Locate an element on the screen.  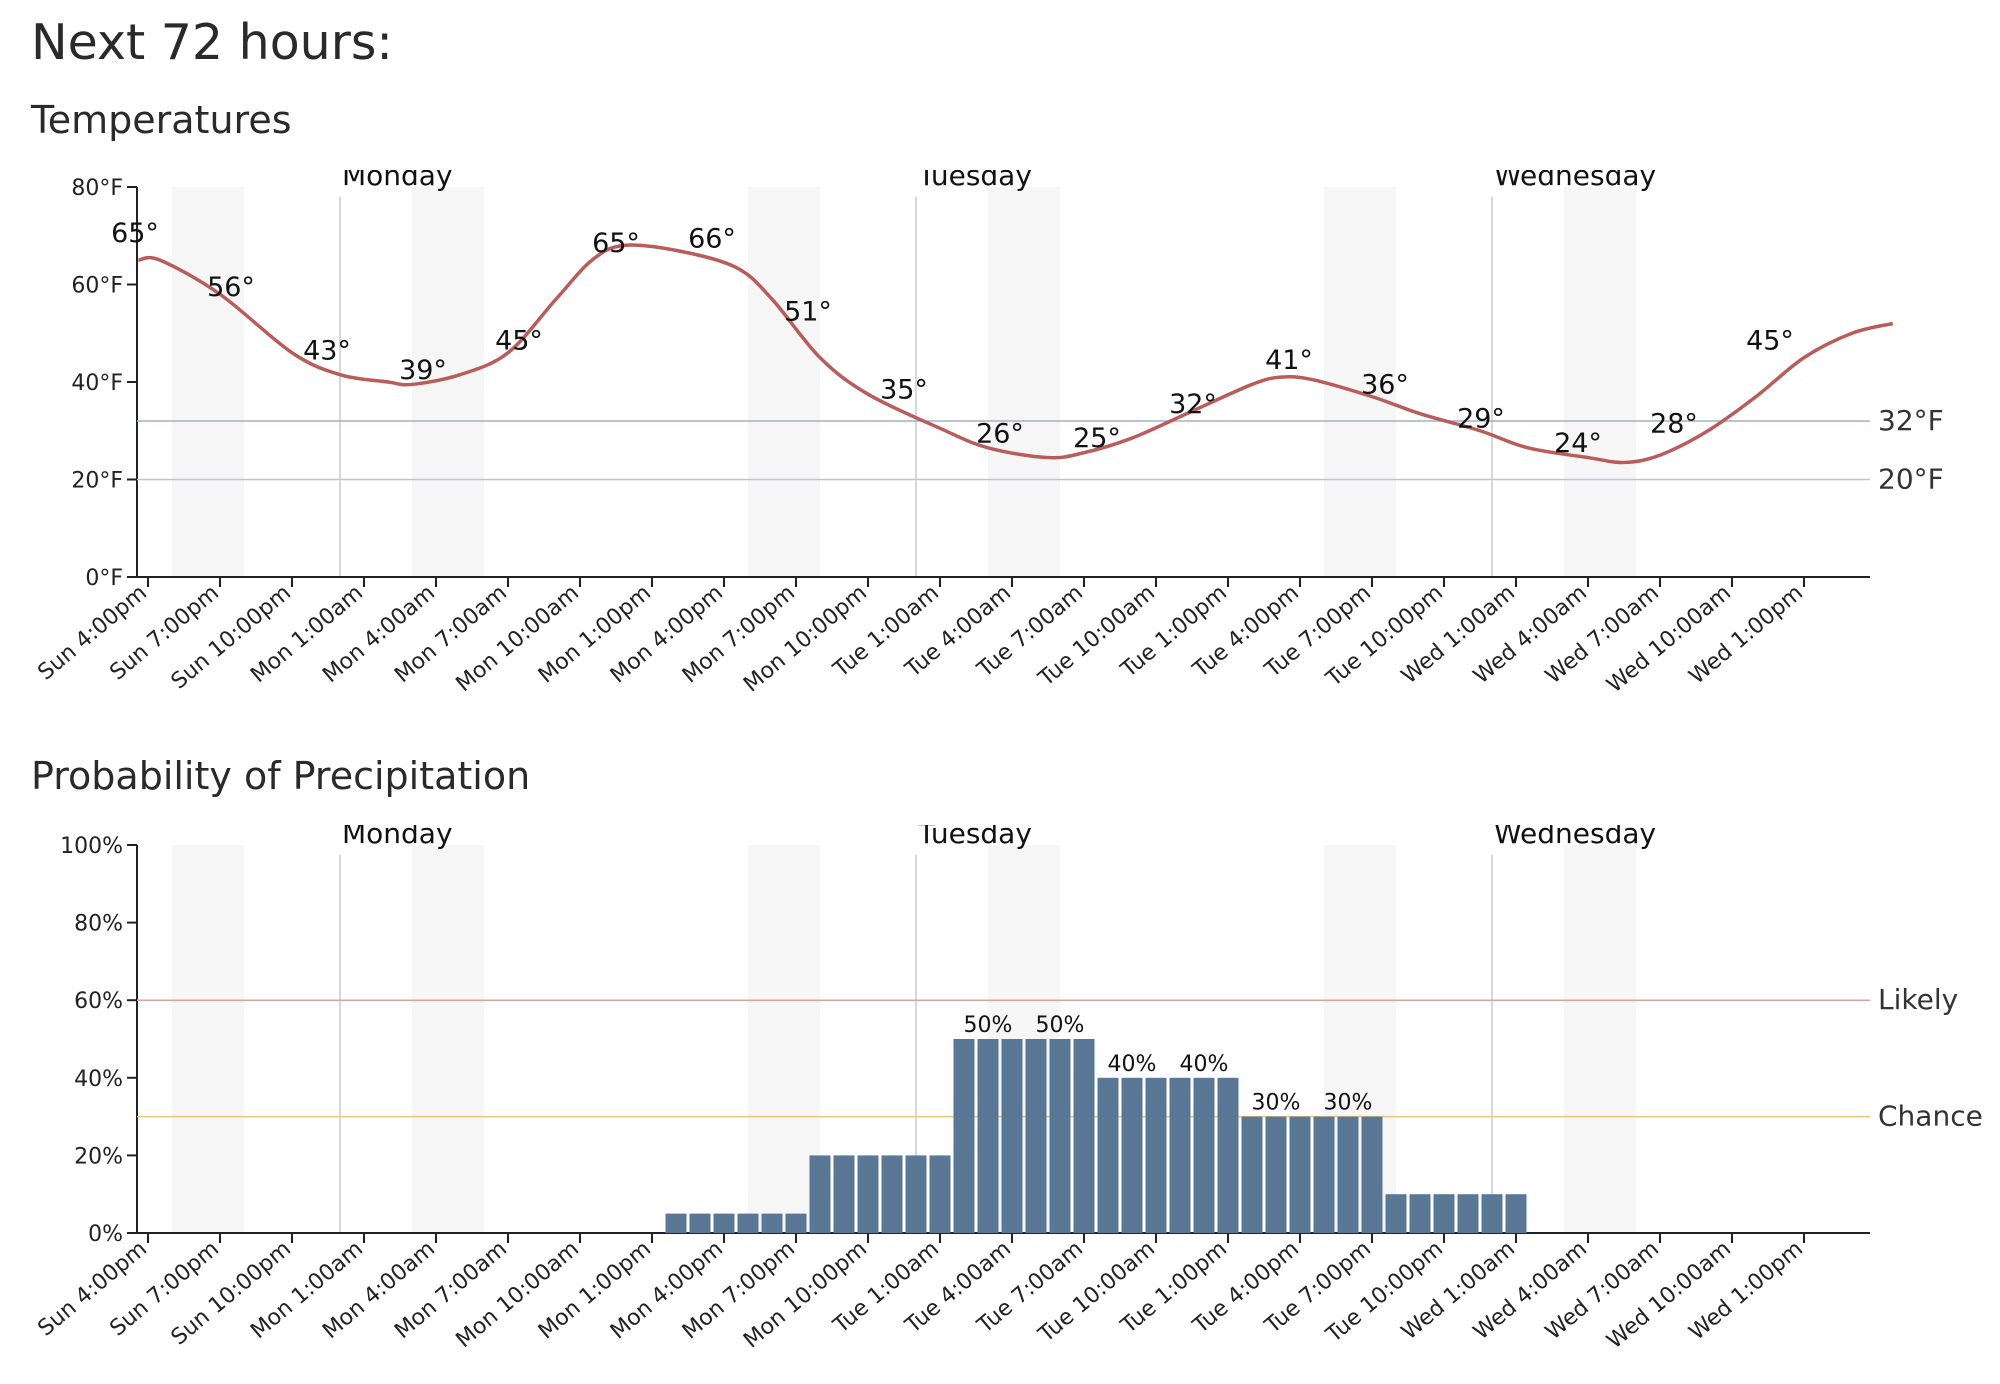
precip-y-tick-label: 60% is located at coordinates (98, 1001).